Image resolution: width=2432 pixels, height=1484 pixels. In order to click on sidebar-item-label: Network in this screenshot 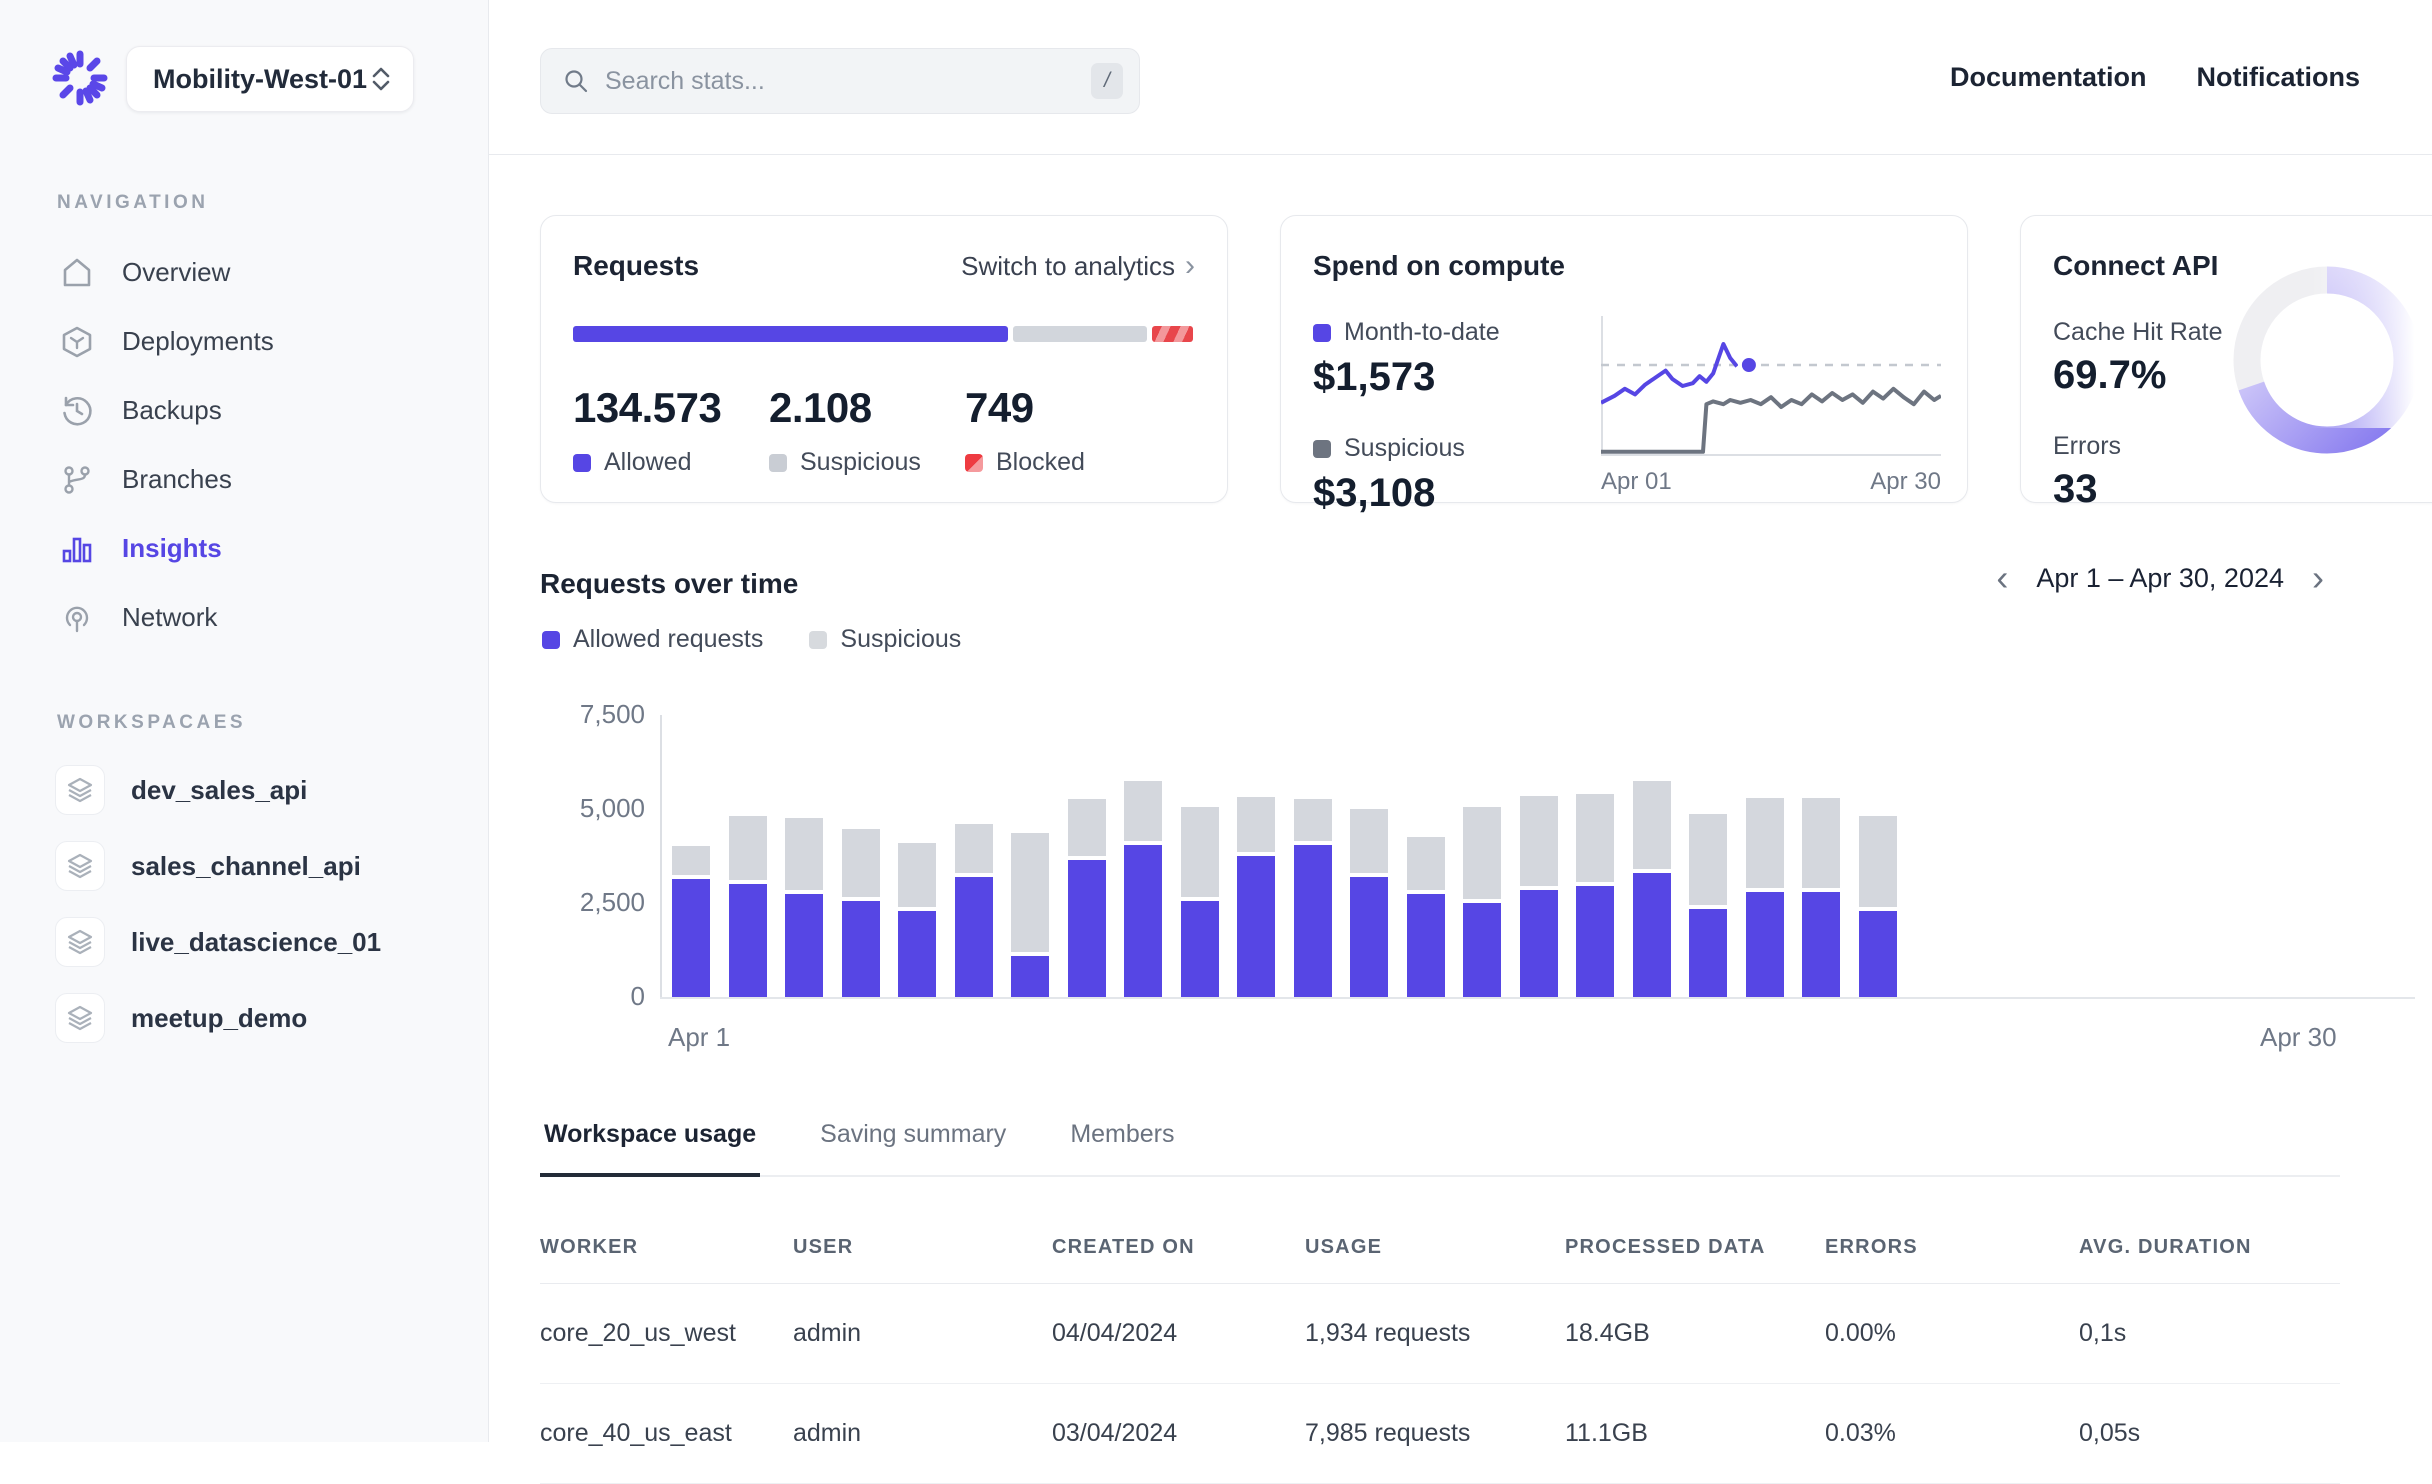, I will do `click(170, 617)`.